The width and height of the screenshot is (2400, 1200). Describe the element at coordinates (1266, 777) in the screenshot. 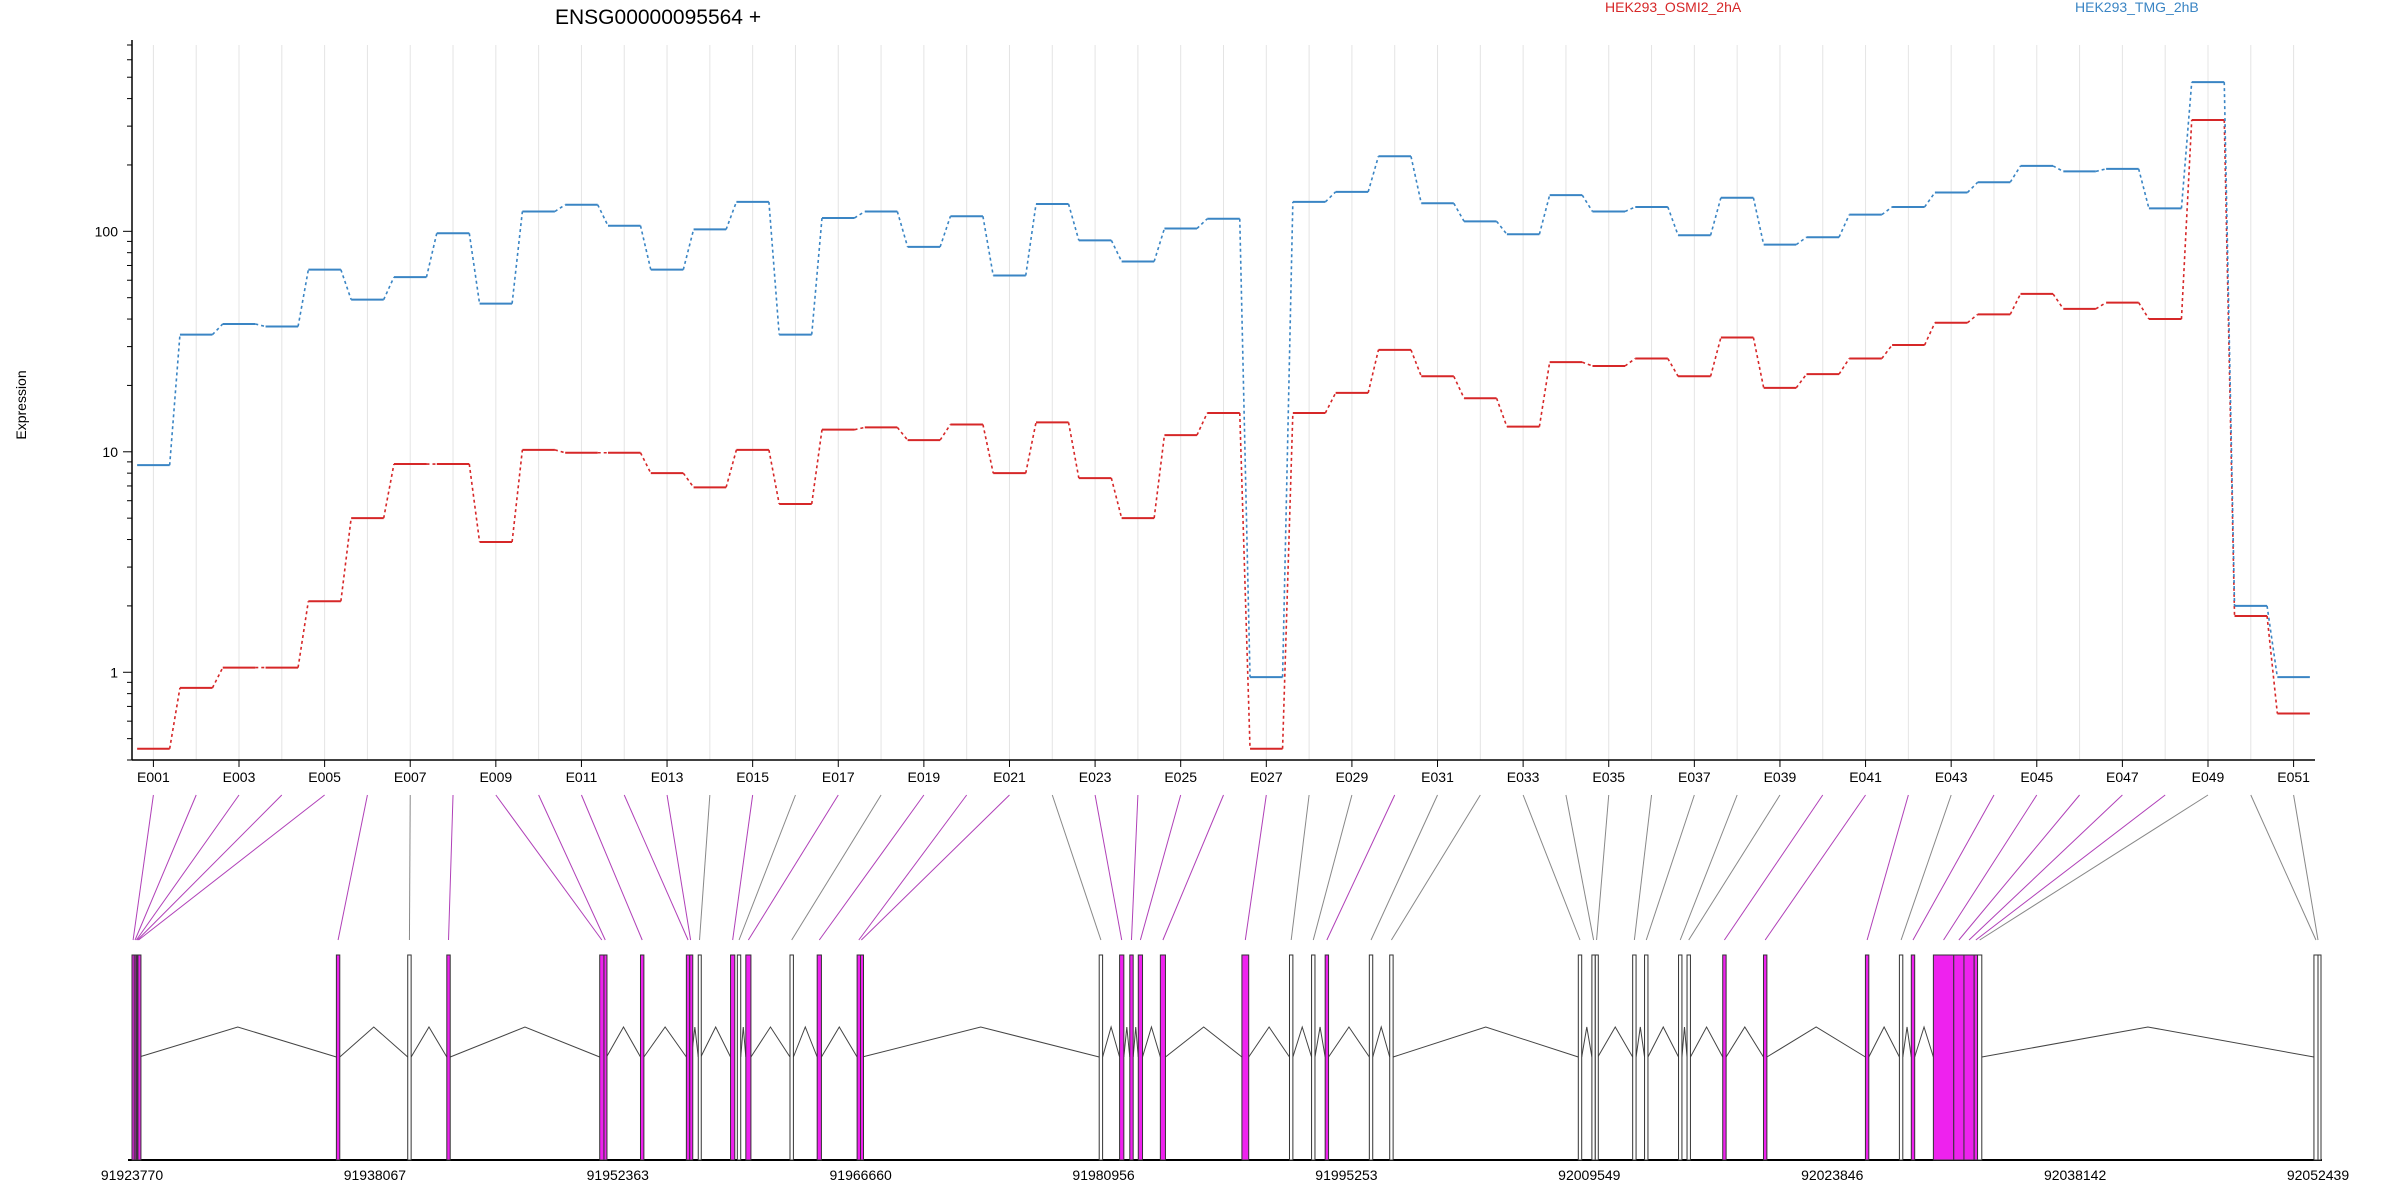

I see `x-tick-label: E027` at that location.